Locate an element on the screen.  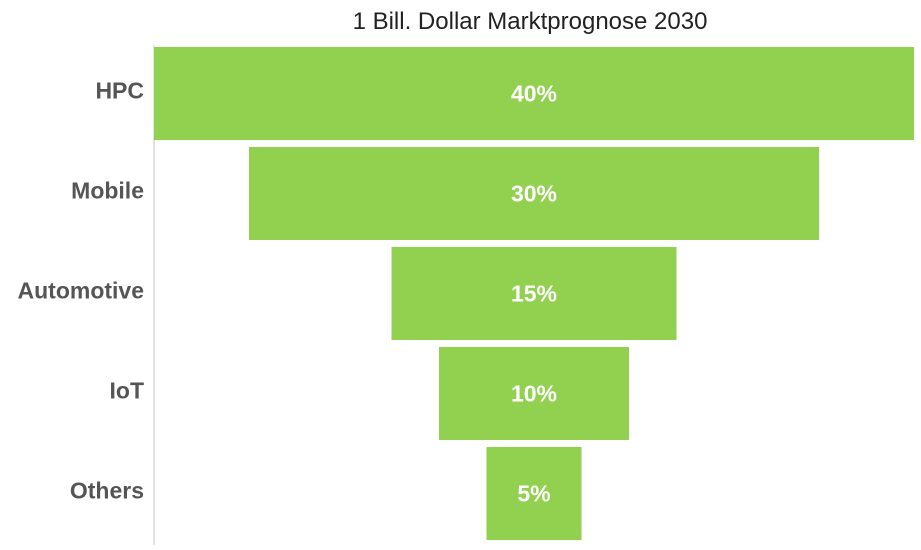
value-label-mobile: 30% is located at coordinates (534, 194).